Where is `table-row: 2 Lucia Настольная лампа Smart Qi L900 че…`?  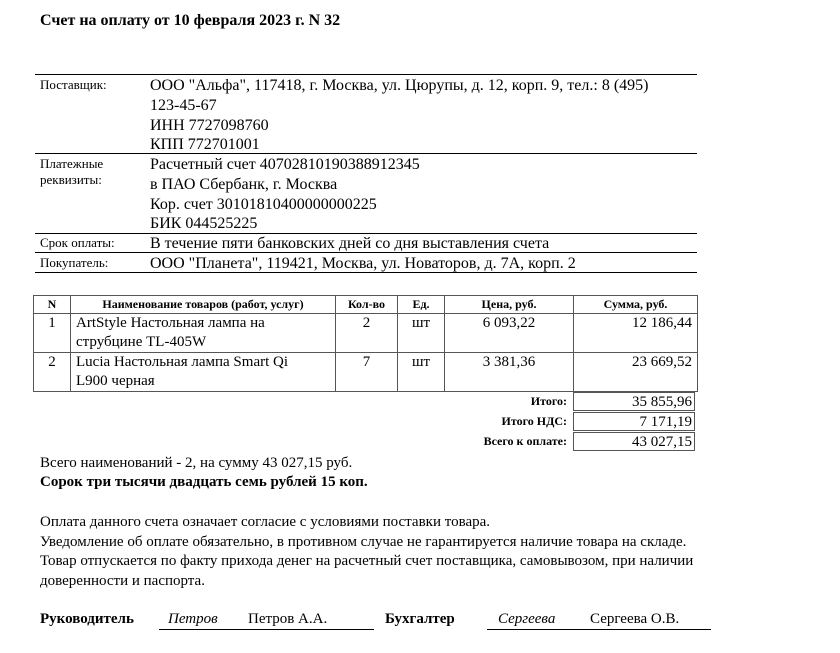
table-row: 2 Lucia Настольная лампа Smart Qi L900 че… is located at coordinates (365, 372).